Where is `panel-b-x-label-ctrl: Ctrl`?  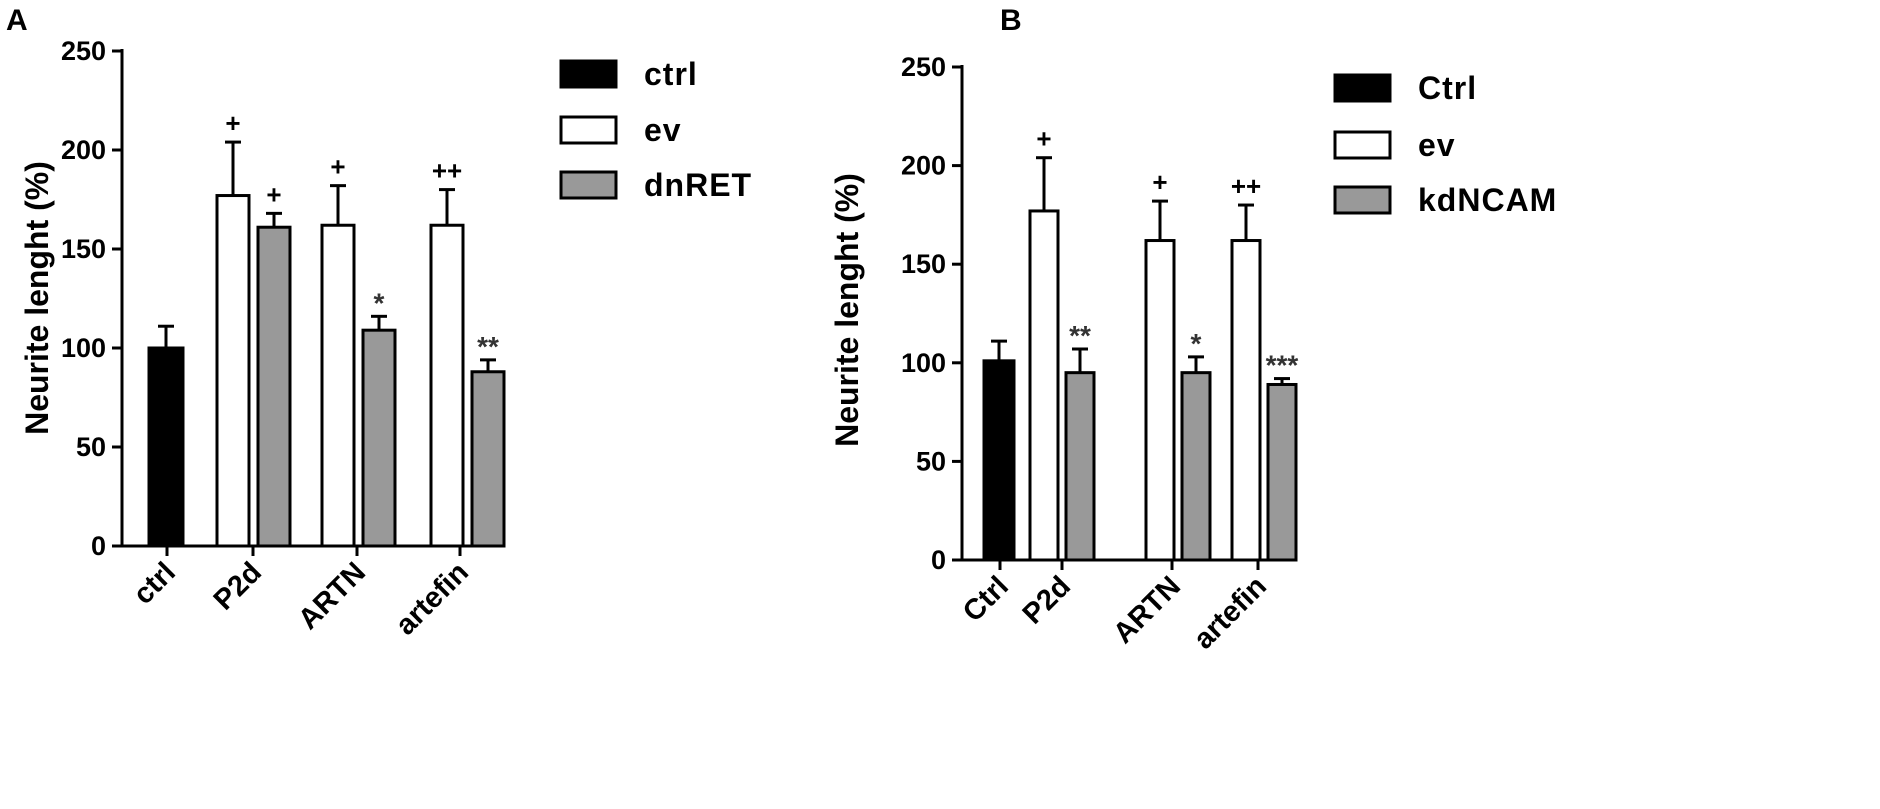
panel-b-x-label-ctrl: Ctrl is located at coordinates (986, 599).